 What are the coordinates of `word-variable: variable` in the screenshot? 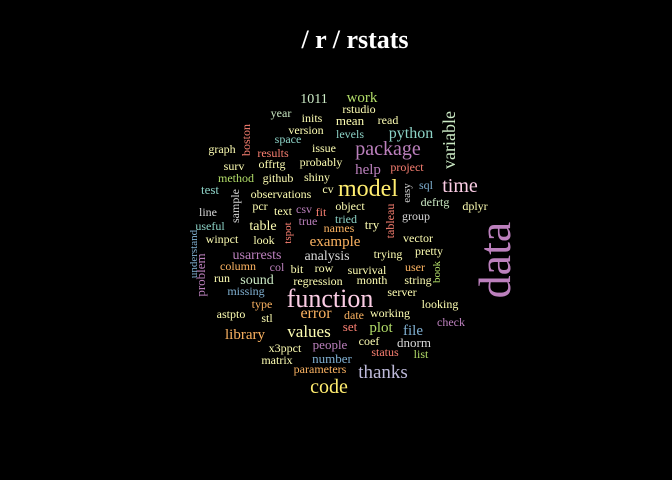 It's located at (449, 140).